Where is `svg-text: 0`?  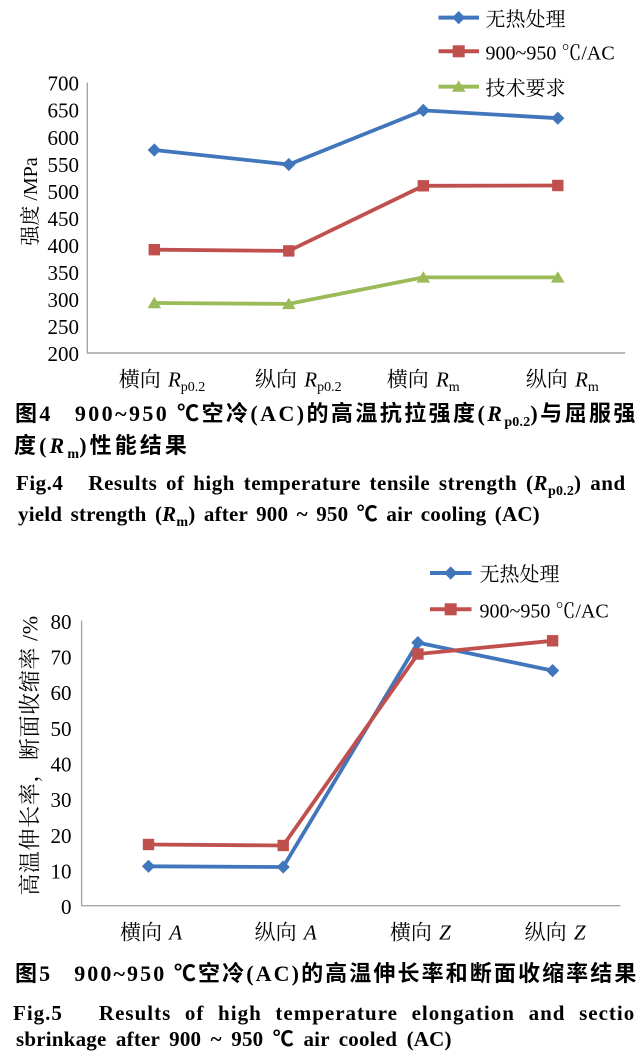
svg-text: 0 is located at coordinates (66, 907).